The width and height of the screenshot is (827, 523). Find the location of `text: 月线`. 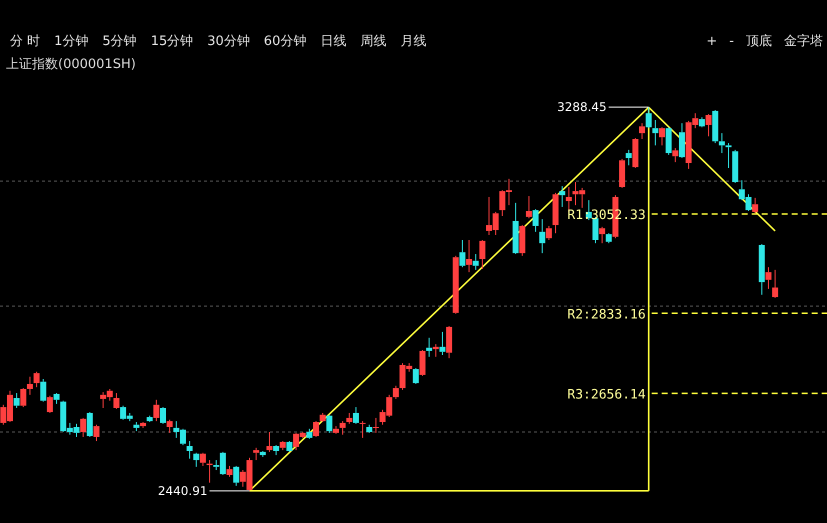

text: 月线 is located at coordinates (413, 41).